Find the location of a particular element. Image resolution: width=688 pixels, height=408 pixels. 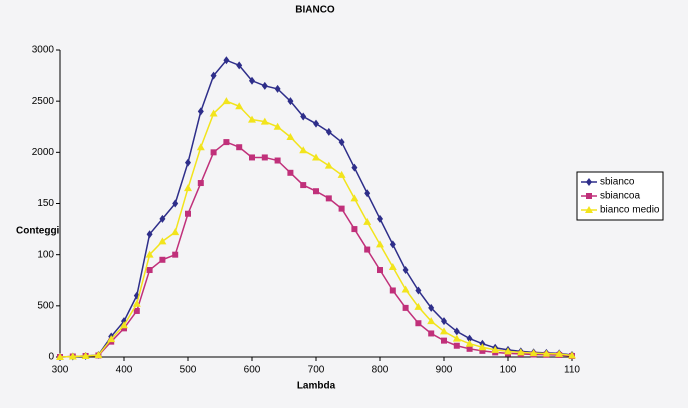

x-tick-label: 110 is located at coordinates (572, 370).